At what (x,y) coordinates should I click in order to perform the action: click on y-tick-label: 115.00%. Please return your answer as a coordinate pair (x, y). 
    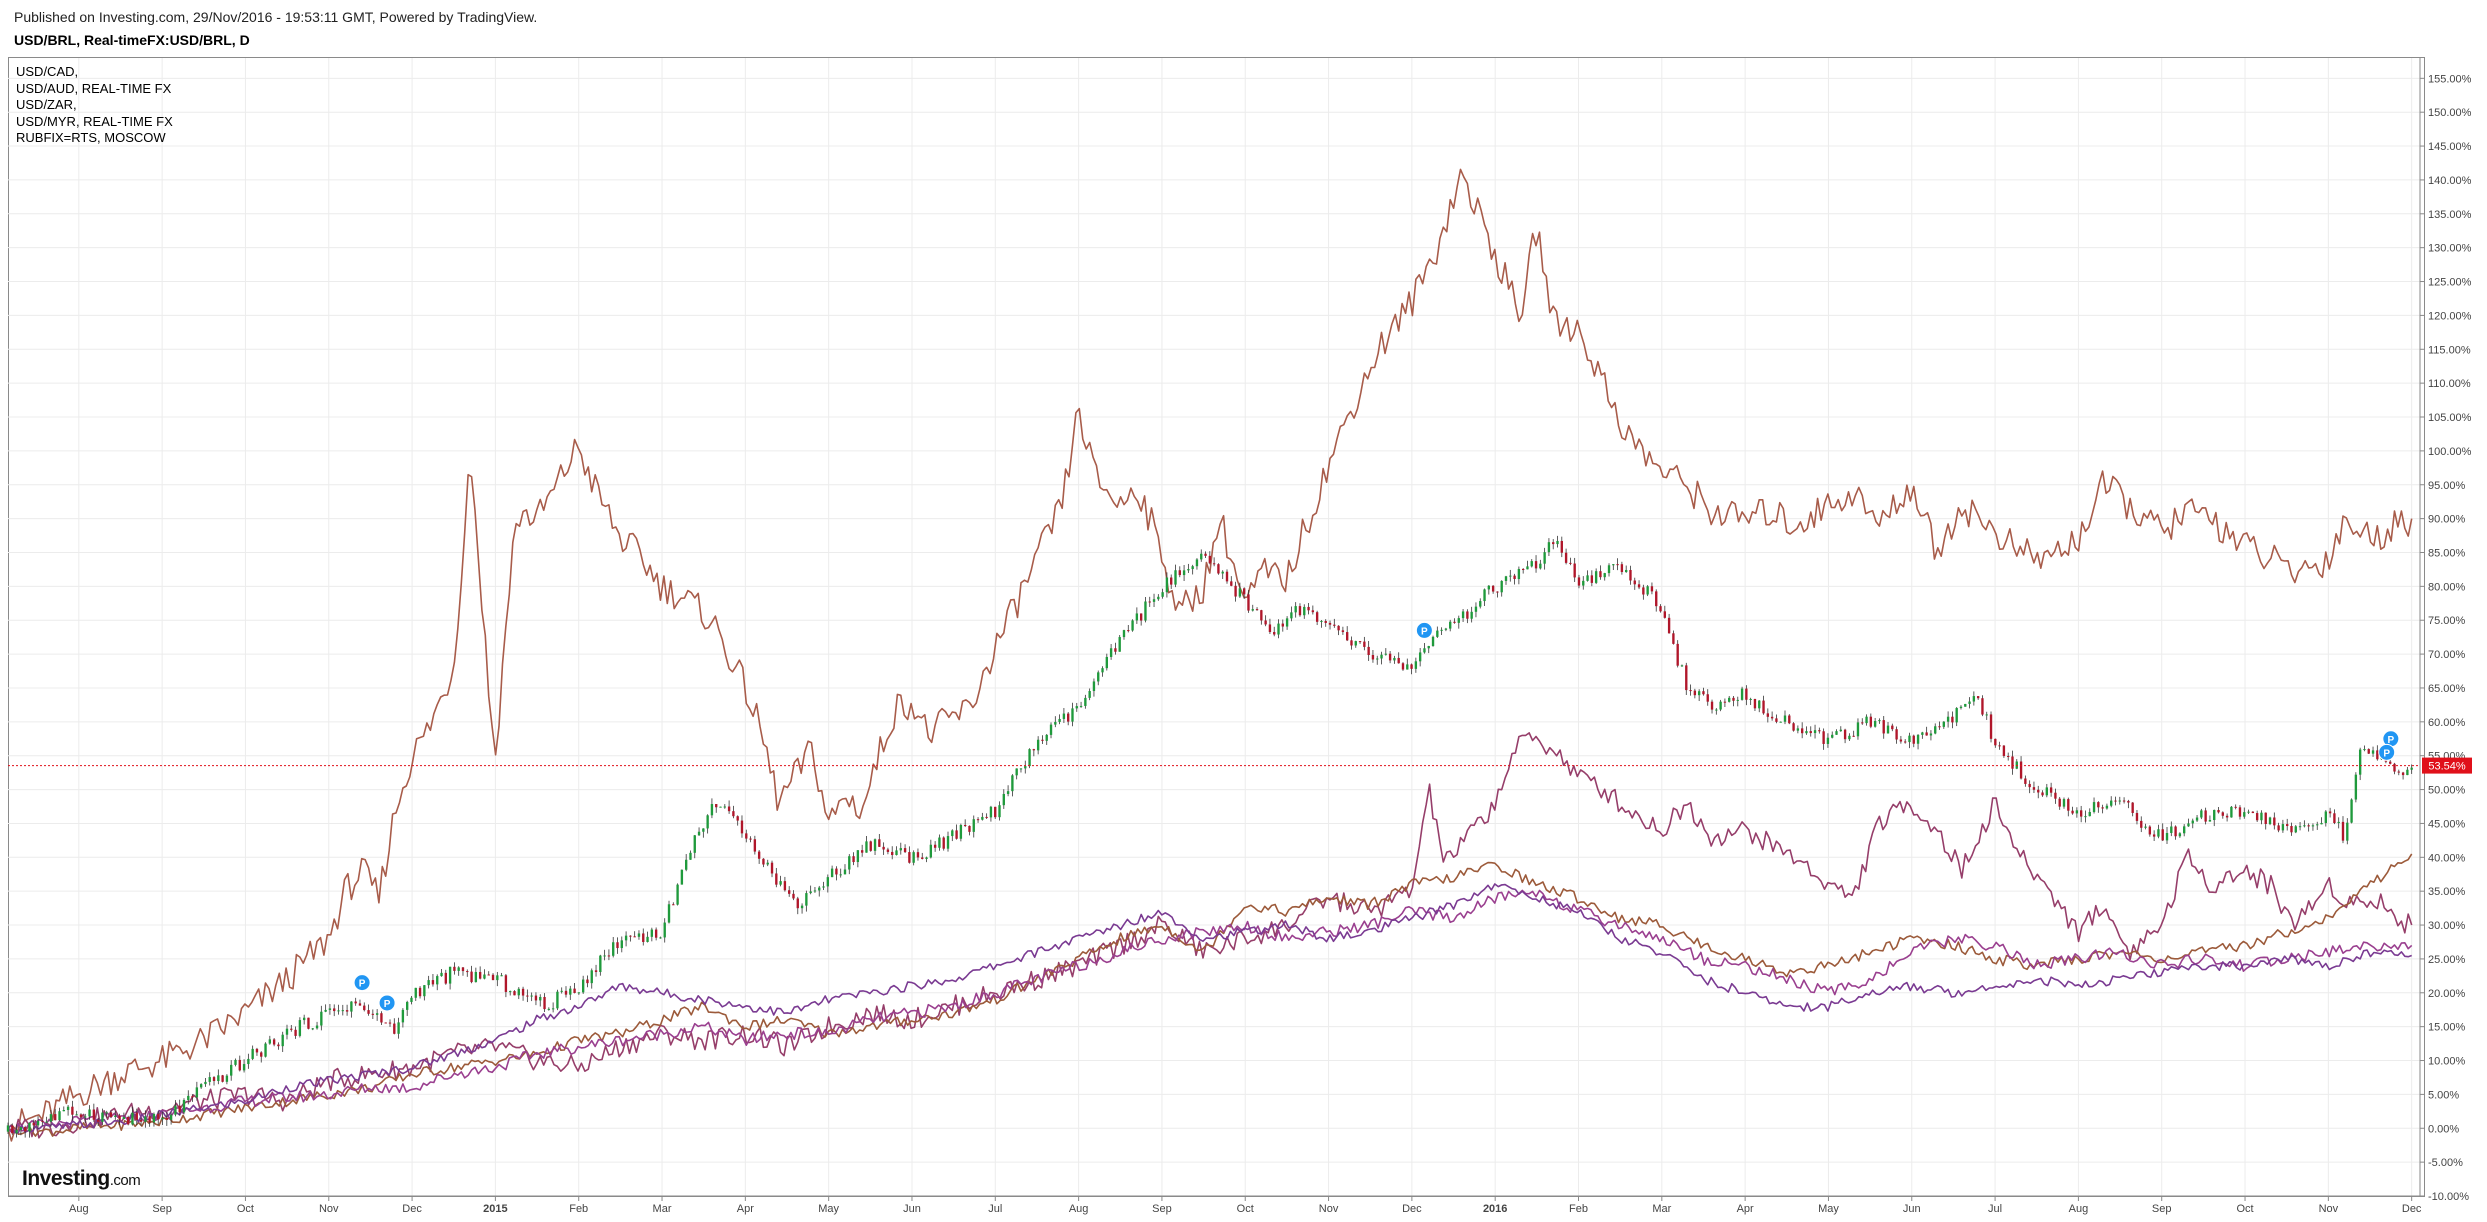
    Looking at the image, I should click on (2449, 350).